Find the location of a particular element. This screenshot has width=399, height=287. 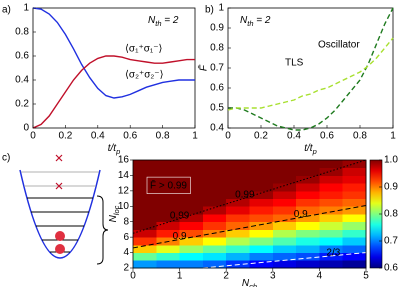

y-tick-label: 8 is located at coordinates (126, 221).